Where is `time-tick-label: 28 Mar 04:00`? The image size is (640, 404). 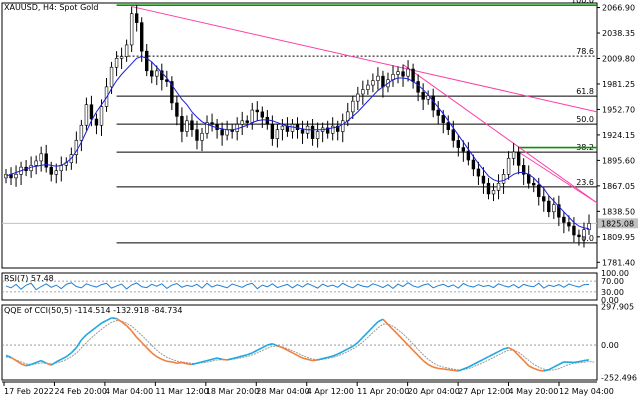
time-tick-label: 28 Mar 04:00 is located at coordinates (282, 391).